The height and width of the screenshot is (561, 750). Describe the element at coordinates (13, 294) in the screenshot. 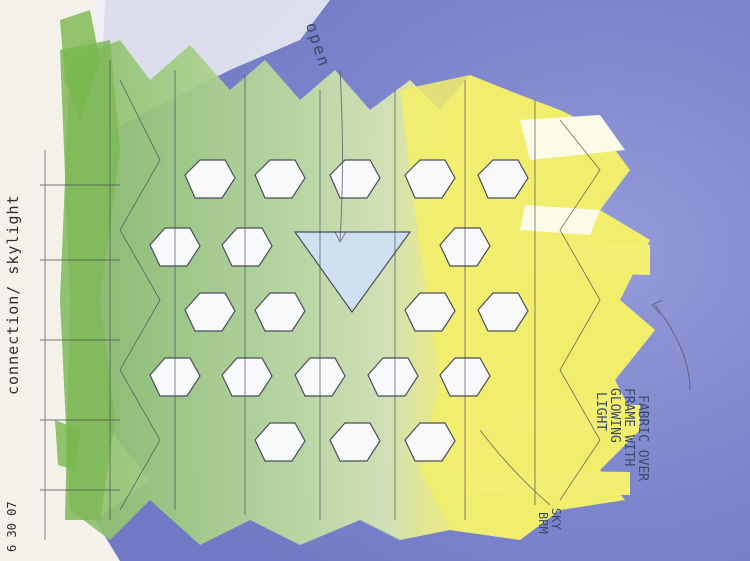

I see `connection-skylight-note: connection/ skylight` at that location.